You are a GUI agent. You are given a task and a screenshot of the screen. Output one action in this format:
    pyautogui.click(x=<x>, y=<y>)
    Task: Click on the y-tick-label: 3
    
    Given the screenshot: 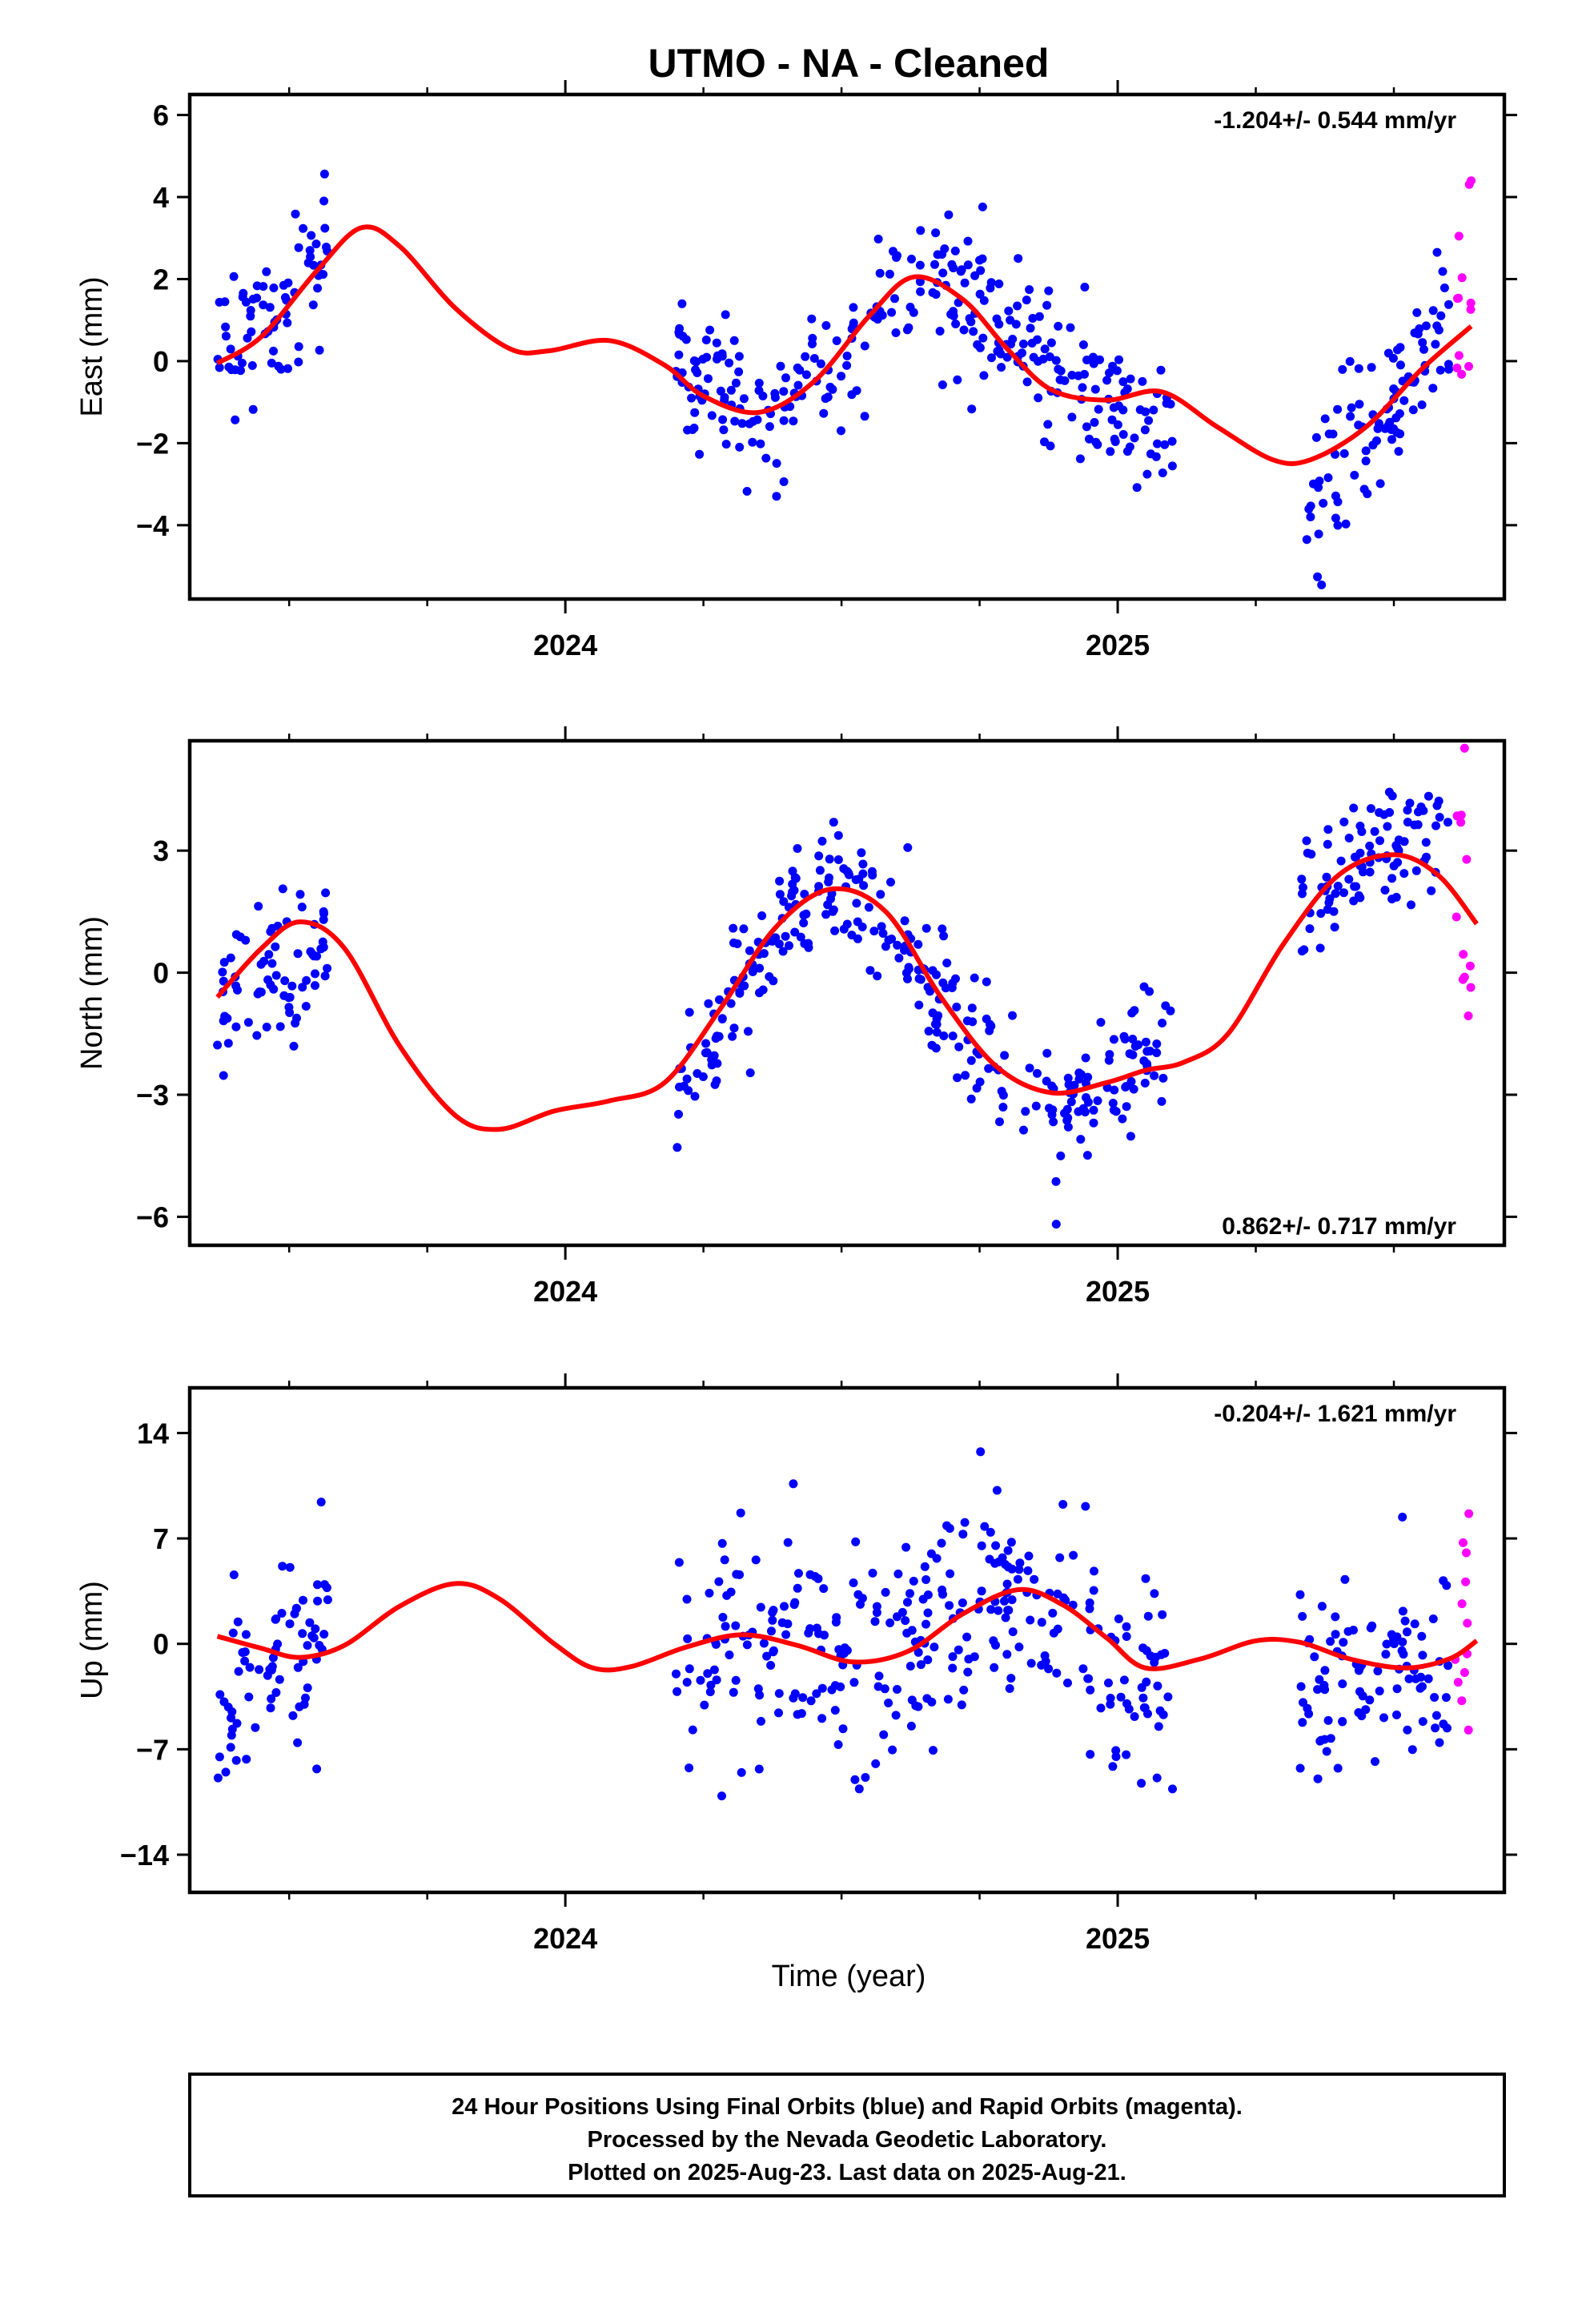 What is the action you would take?
    pyautogui.click(x=161, y=851)
    